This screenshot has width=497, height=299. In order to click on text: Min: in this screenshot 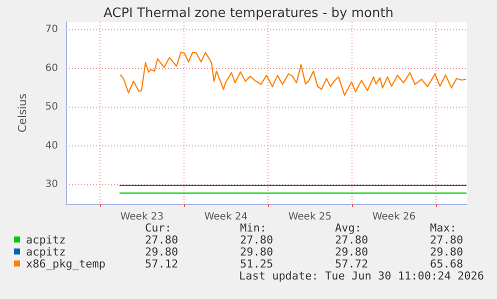, I will do `click(253, 228)`.